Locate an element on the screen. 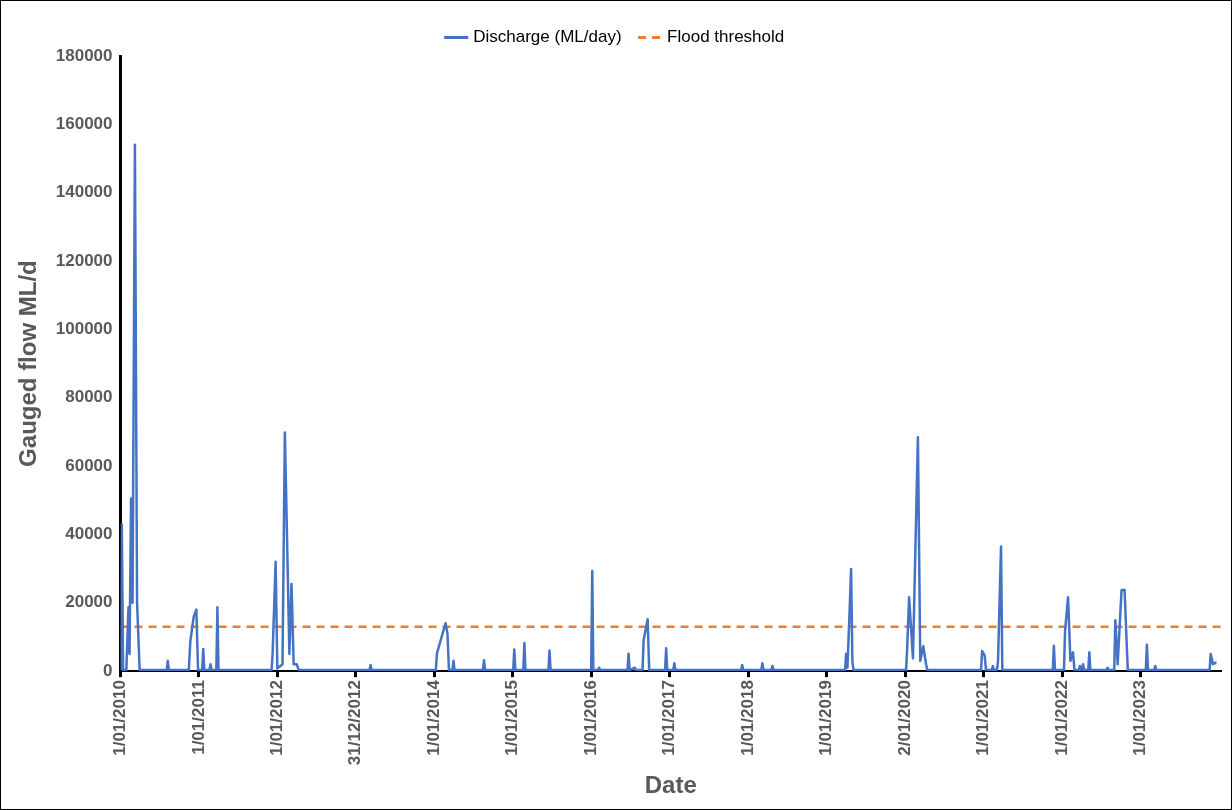 The width and height of the screenshot is (1232, 810). x-tick-label: 1/01/2016 is located at coordinates (590, 718).